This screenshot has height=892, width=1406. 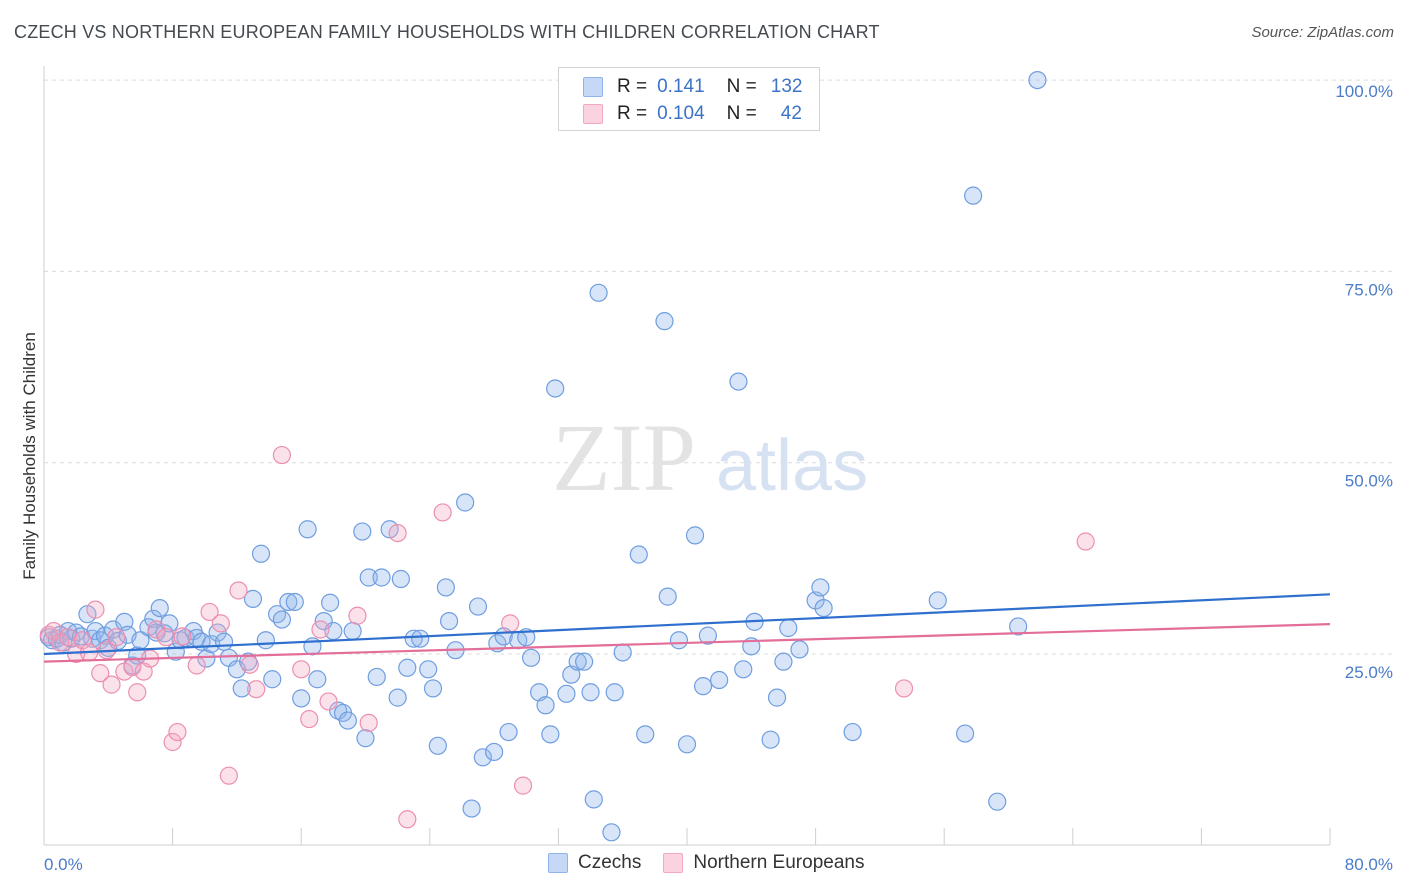 I want to click on series-legend: Czechs Northern Europeans, so click(x=717, y=863).